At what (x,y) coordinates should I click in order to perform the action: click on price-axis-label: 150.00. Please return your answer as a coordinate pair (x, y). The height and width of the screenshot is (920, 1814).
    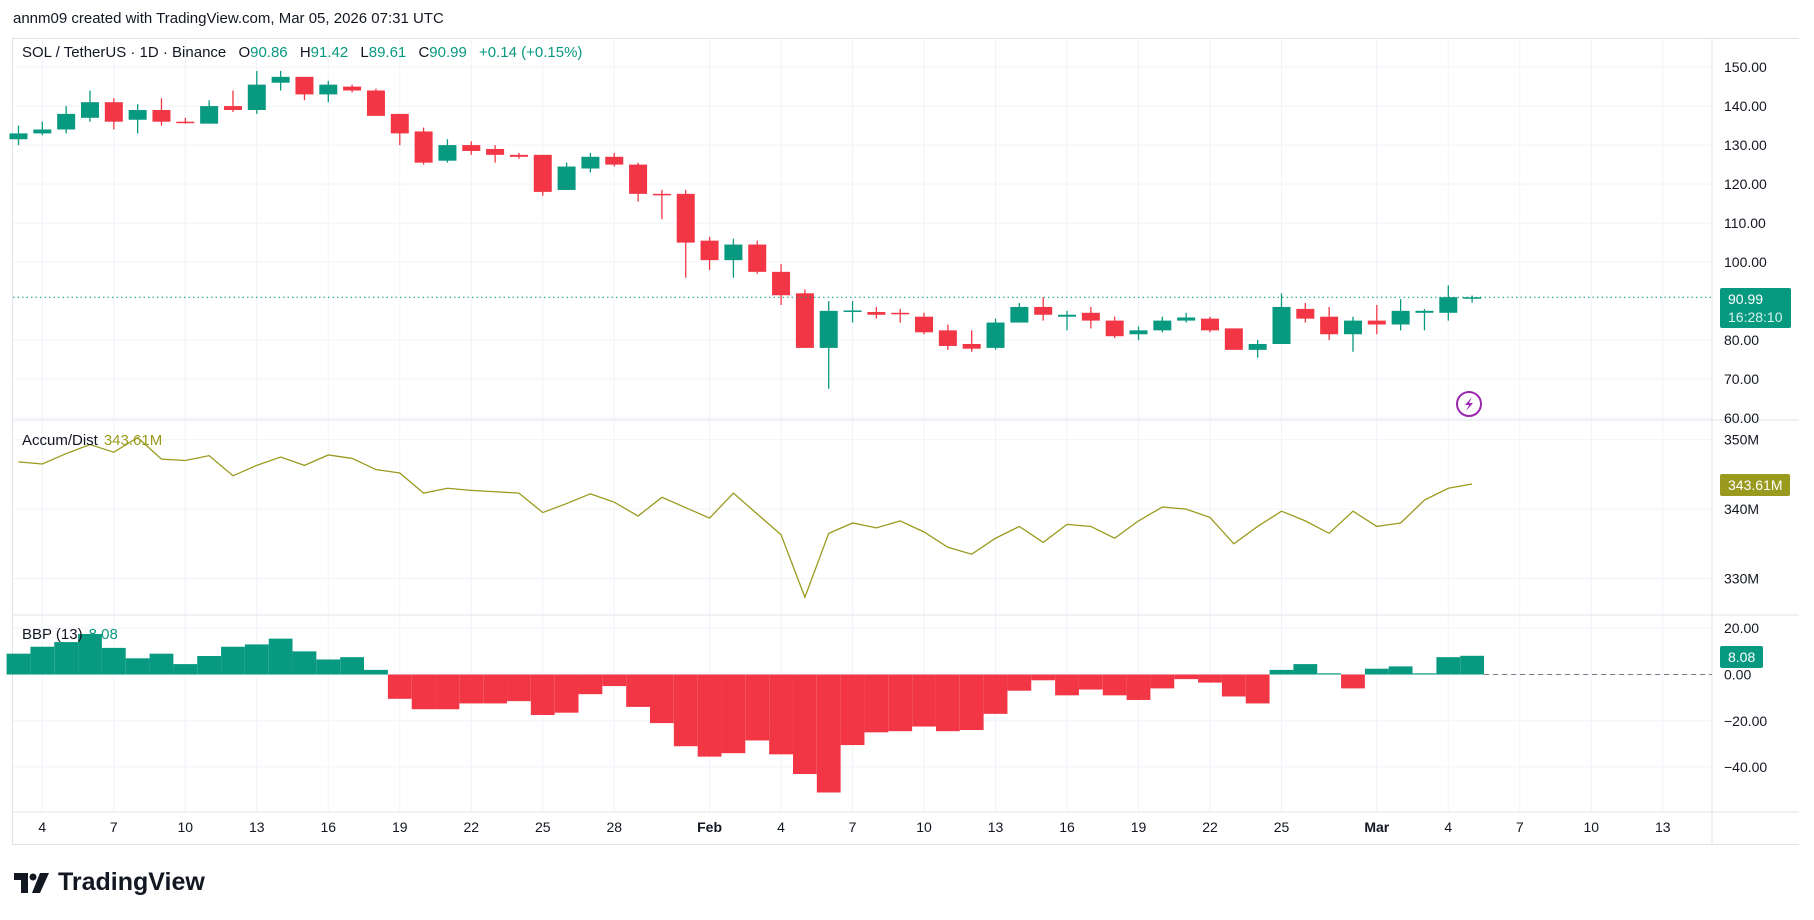
    Looking at the image, I should click on (1745, 67).